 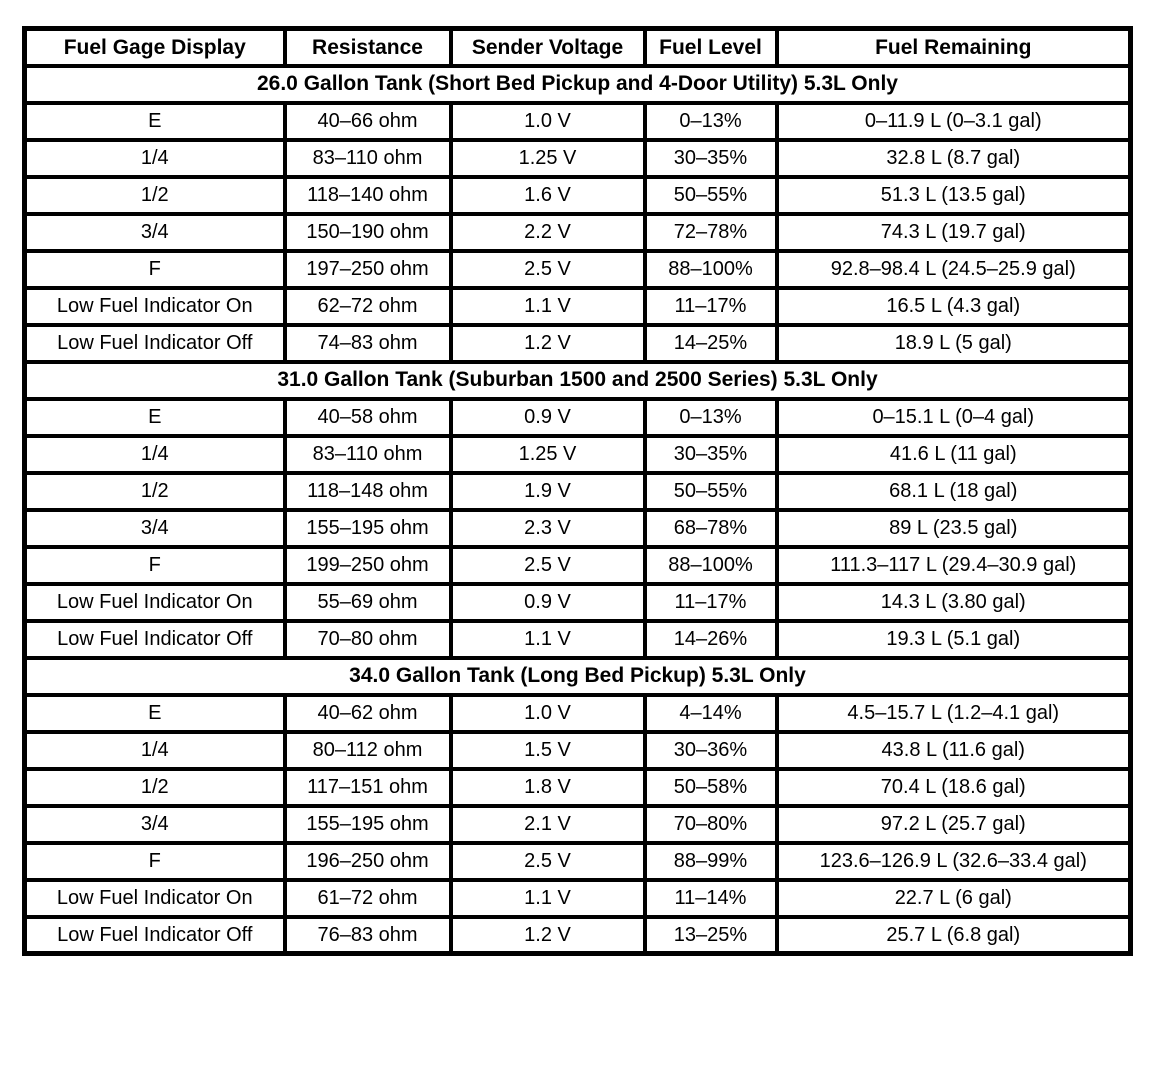 What do you see at coordinates (547, 750) in the screenshot?
I see `cell-sender-voltage: 1.5 V` at bounding box center [547, 750].